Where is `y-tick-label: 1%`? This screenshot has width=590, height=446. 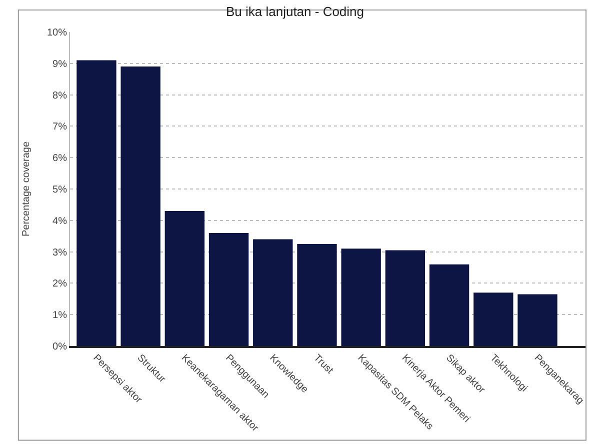
y-tick-label: 1% is located at coordinates (60, 316).